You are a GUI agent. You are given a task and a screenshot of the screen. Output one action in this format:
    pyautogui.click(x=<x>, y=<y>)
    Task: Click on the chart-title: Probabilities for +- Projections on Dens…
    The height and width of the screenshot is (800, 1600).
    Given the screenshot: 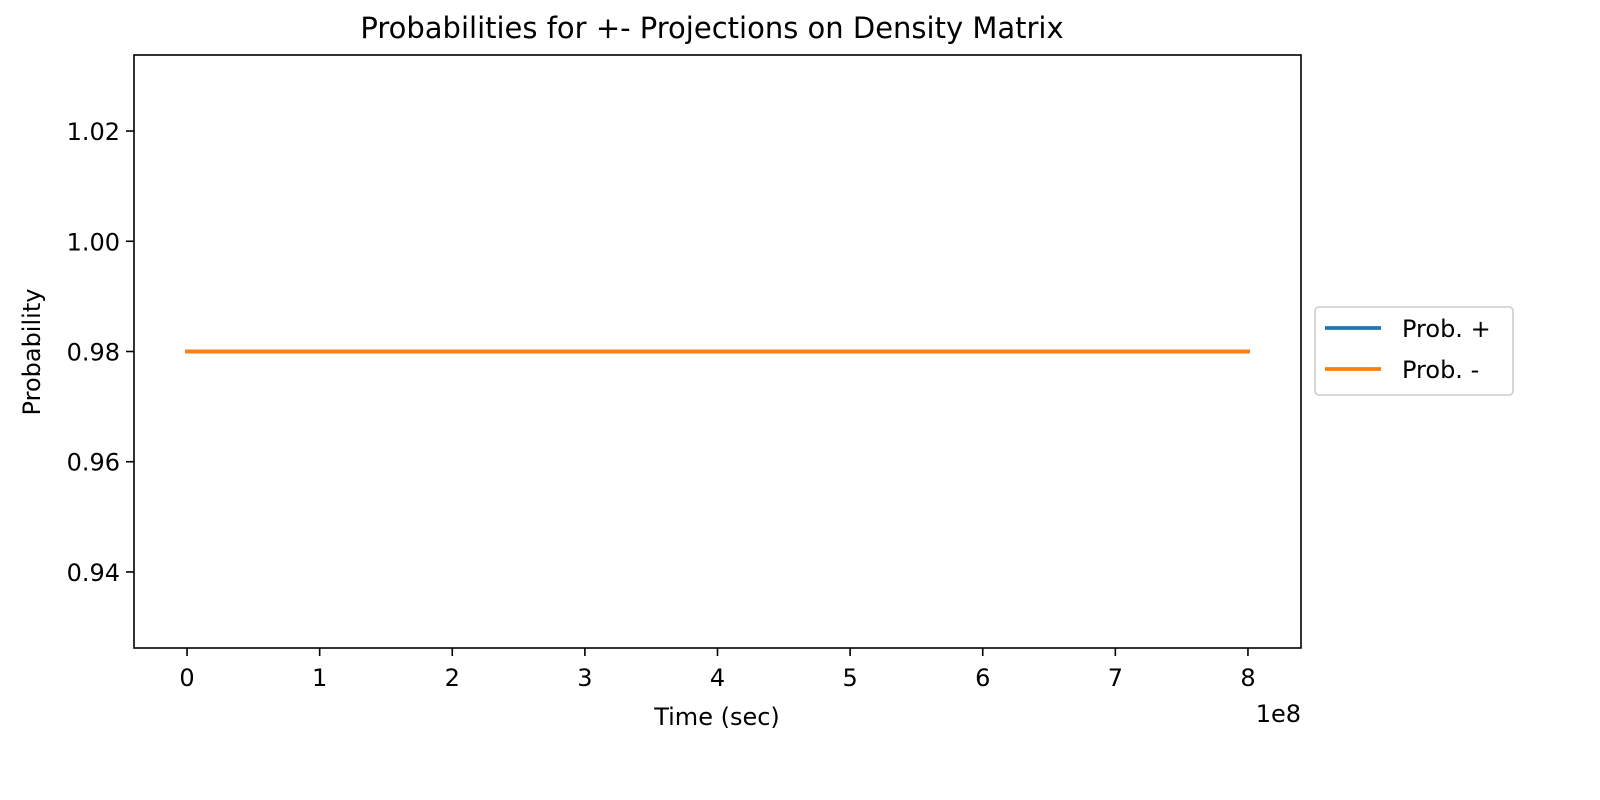 What is the action you would take?
    pyautogui.click(x=711, y=28)
    